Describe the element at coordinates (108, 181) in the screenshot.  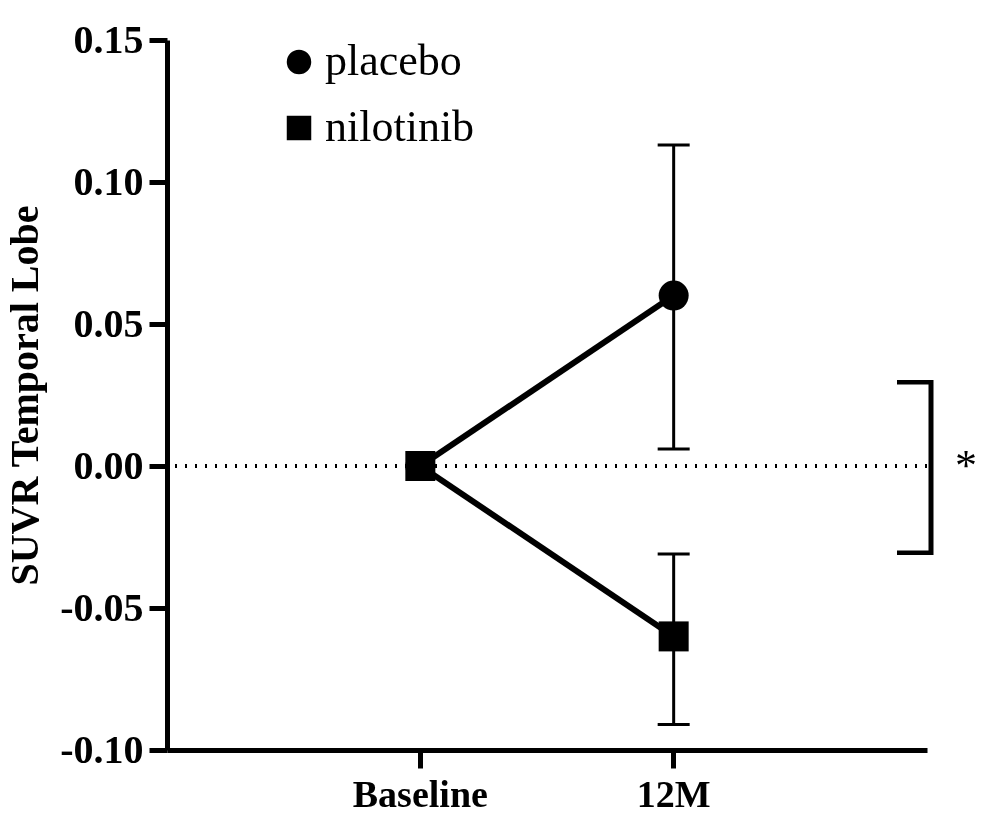
I see `y-tick-label: 0.10` at that location.